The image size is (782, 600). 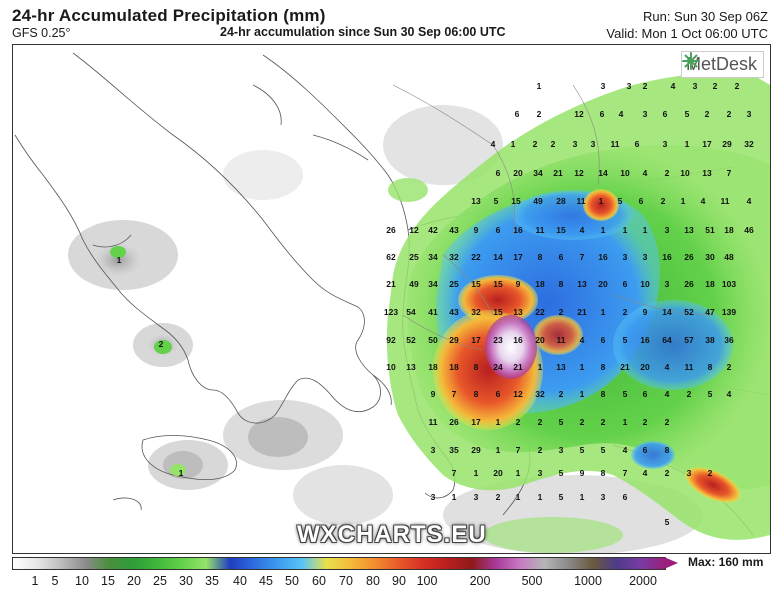 I want to click on legend-tick-label: 500, so click(x=532, y=581).